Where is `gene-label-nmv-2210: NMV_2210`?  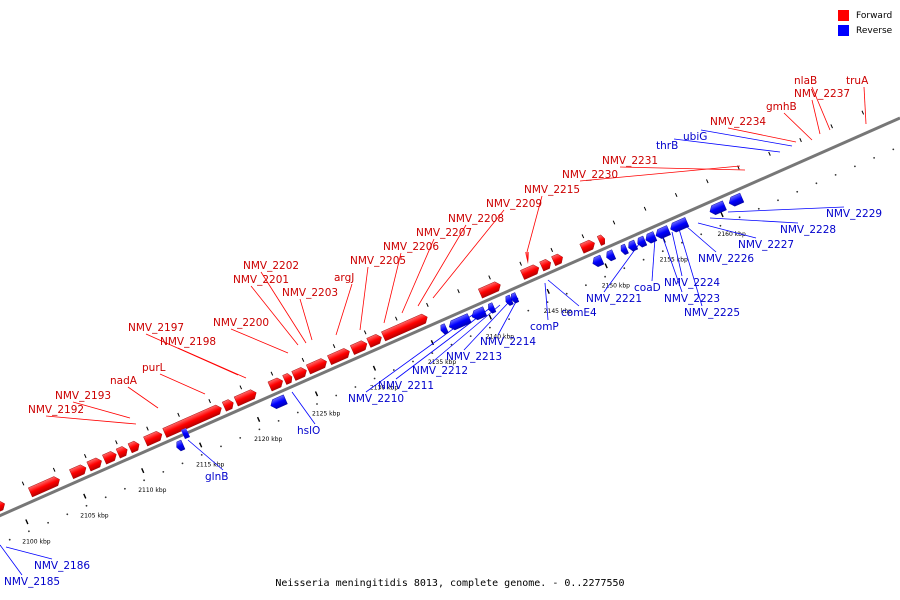
gene-label-nmv-2210: NMV_2210 is located at coordinates (376, 399).